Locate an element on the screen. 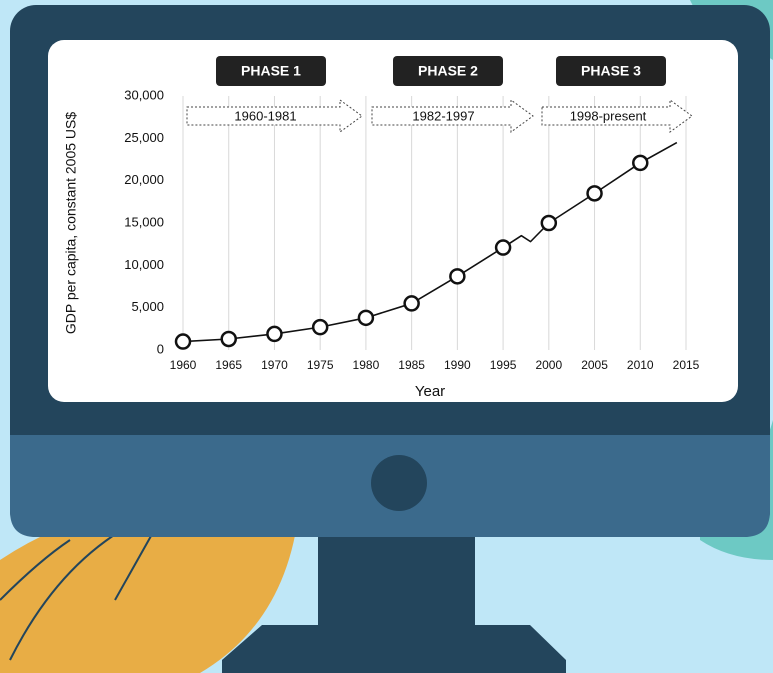 This screenshot has width=773, height=673. y-tick-label: 15,000 is located at coordinates (144, 221).